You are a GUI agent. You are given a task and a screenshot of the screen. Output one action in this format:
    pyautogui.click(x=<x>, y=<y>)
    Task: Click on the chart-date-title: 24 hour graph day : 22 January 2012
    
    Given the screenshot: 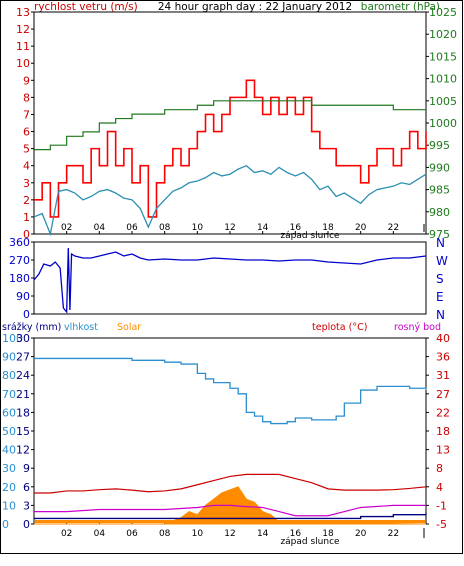 What is the action you would take?
    pyautogui.click(x=255, y=7)
    